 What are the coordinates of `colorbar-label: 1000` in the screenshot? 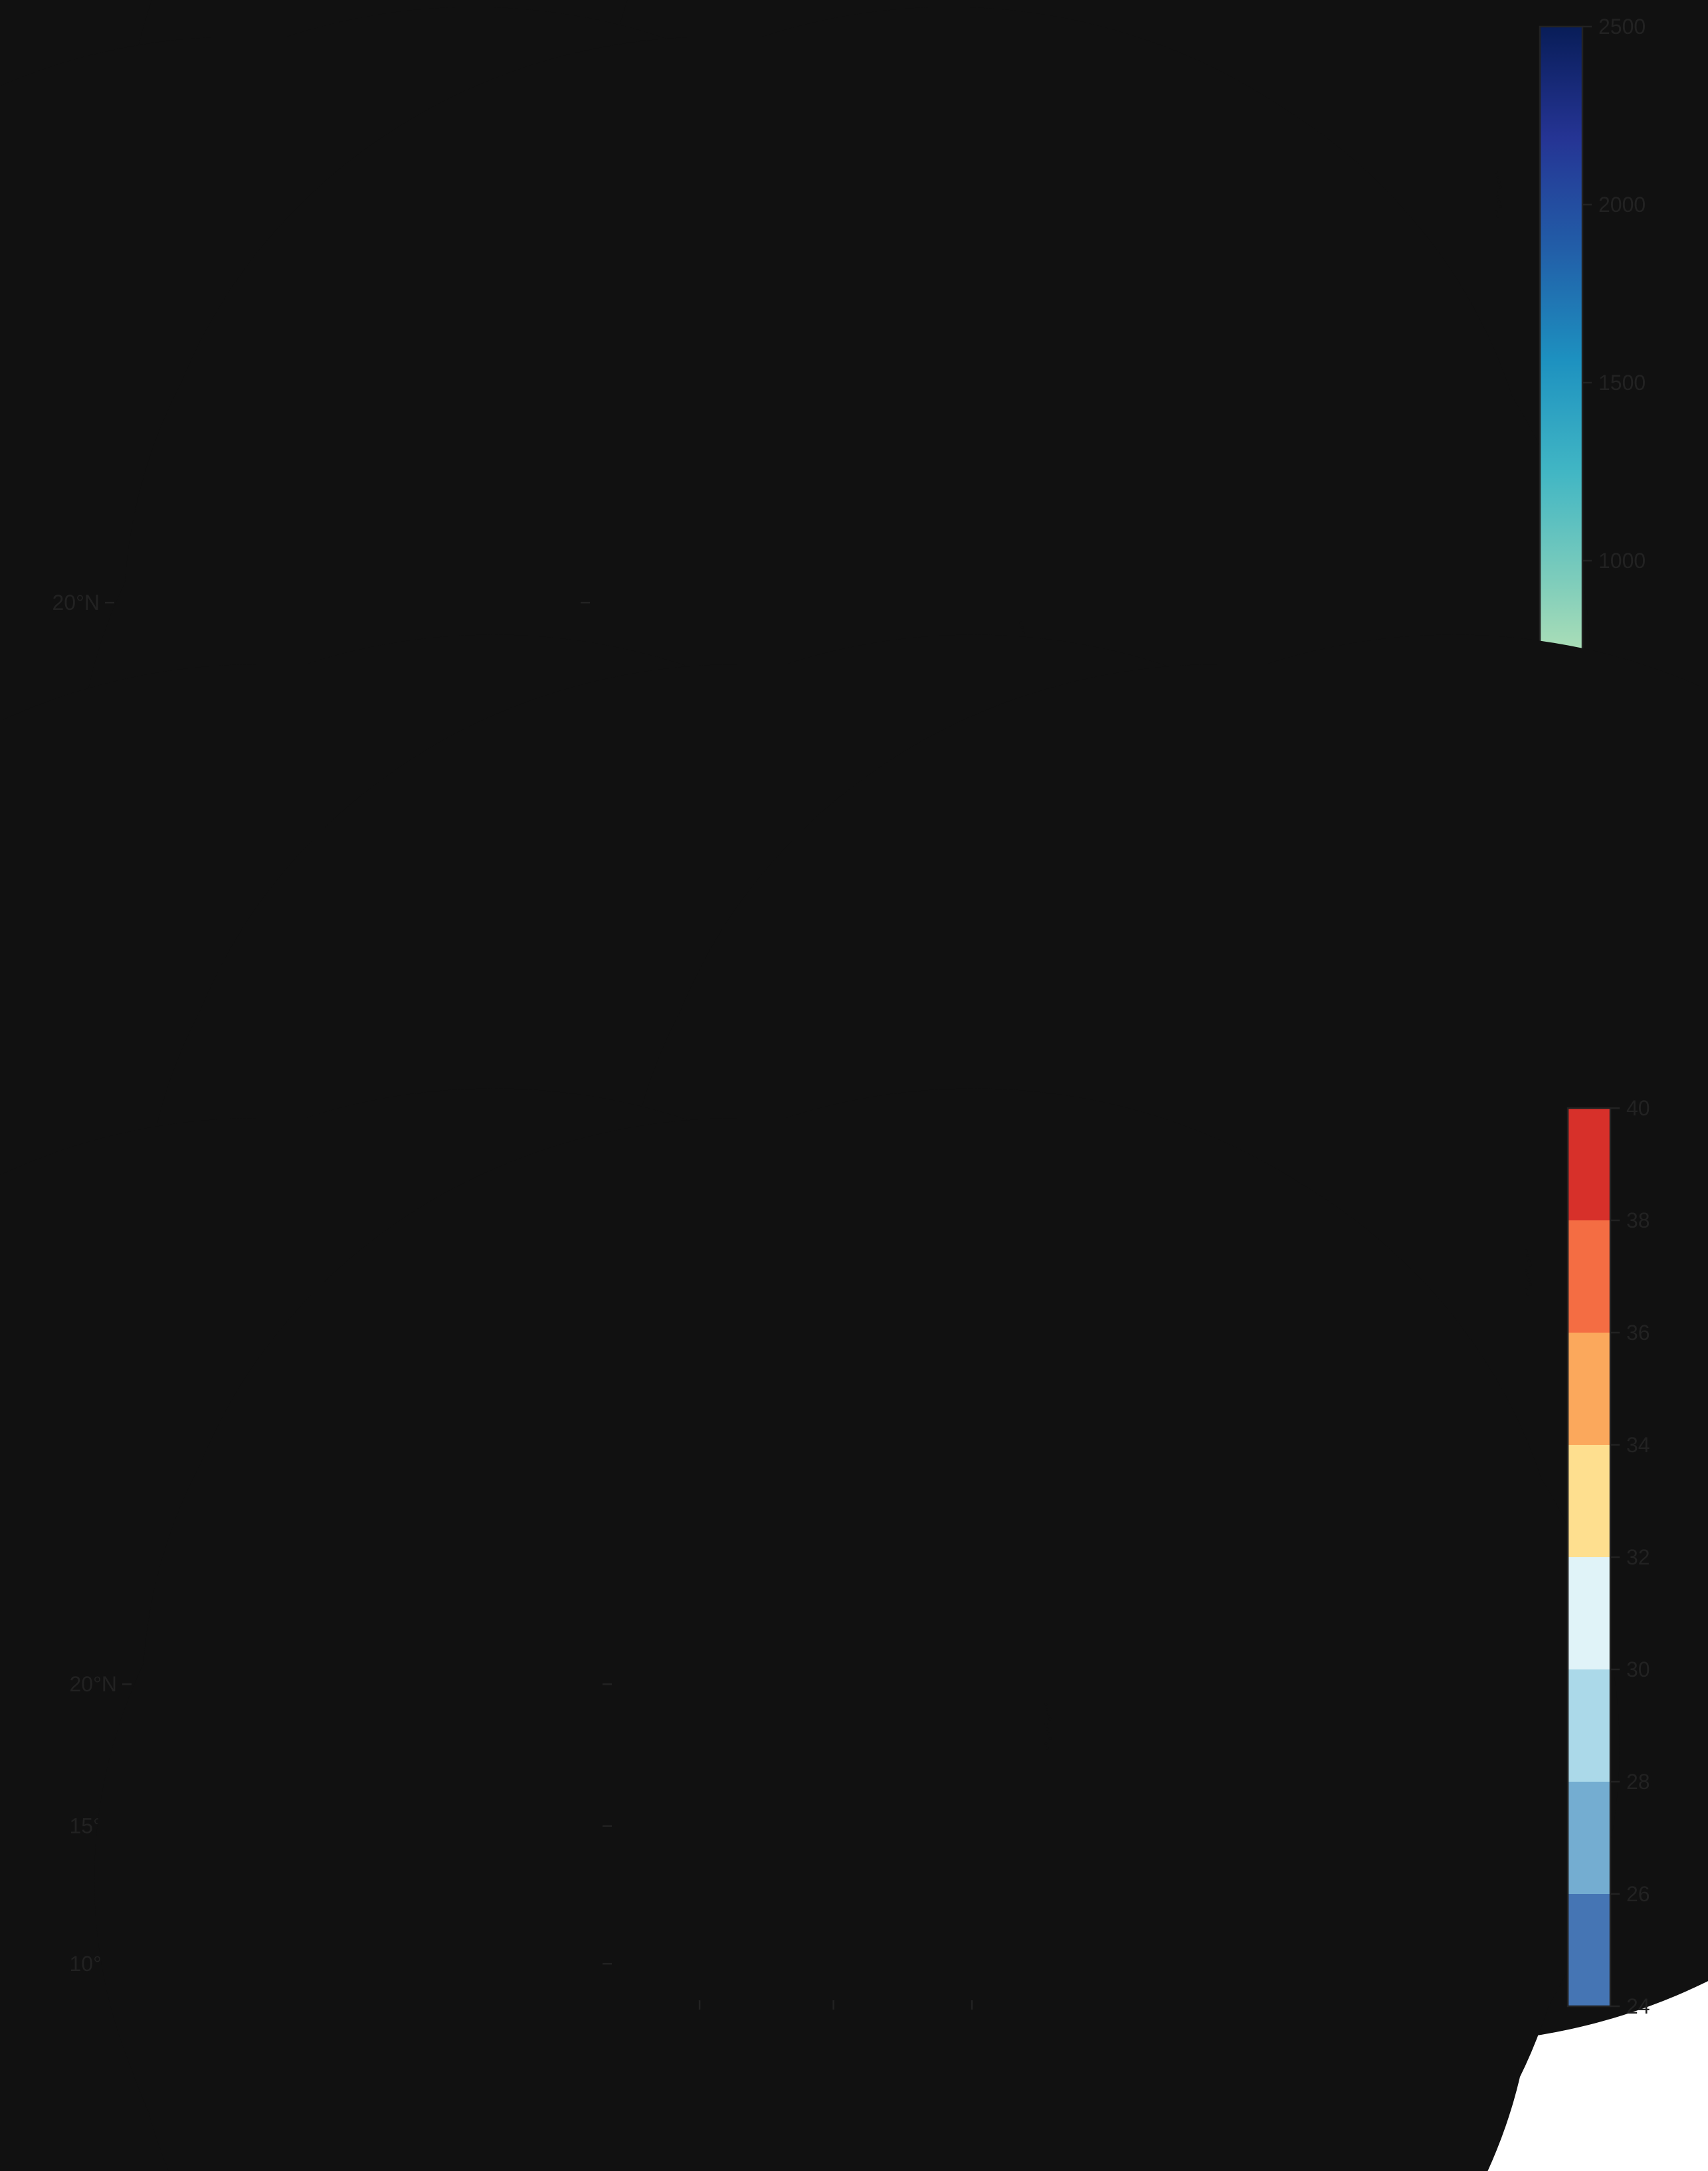 It's located at (1622, 561).